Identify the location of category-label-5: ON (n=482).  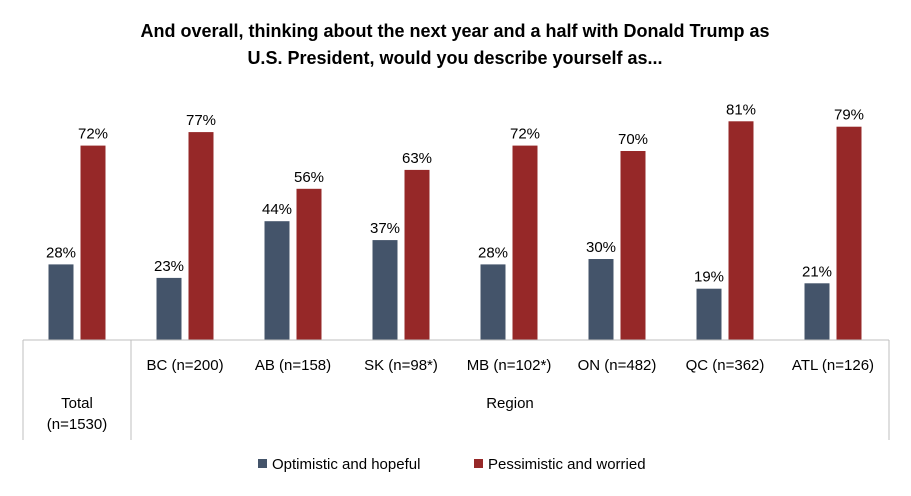
(617, 365).